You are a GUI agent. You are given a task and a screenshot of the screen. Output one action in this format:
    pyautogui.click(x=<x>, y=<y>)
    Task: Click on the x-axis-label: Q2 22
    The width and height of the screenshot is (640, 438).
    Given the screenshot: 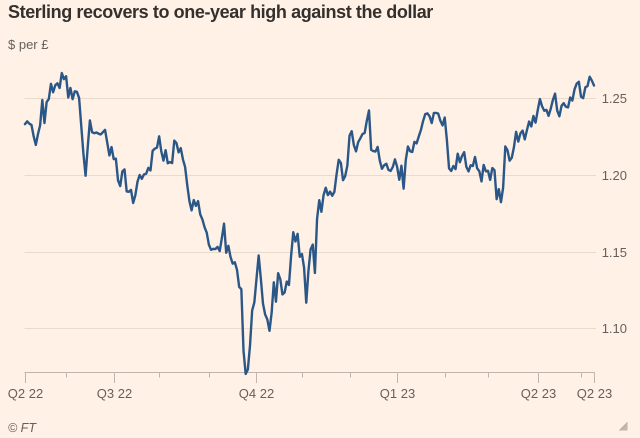 What is the action you would take?
    pyautogui.click(x=25, y=393)
    